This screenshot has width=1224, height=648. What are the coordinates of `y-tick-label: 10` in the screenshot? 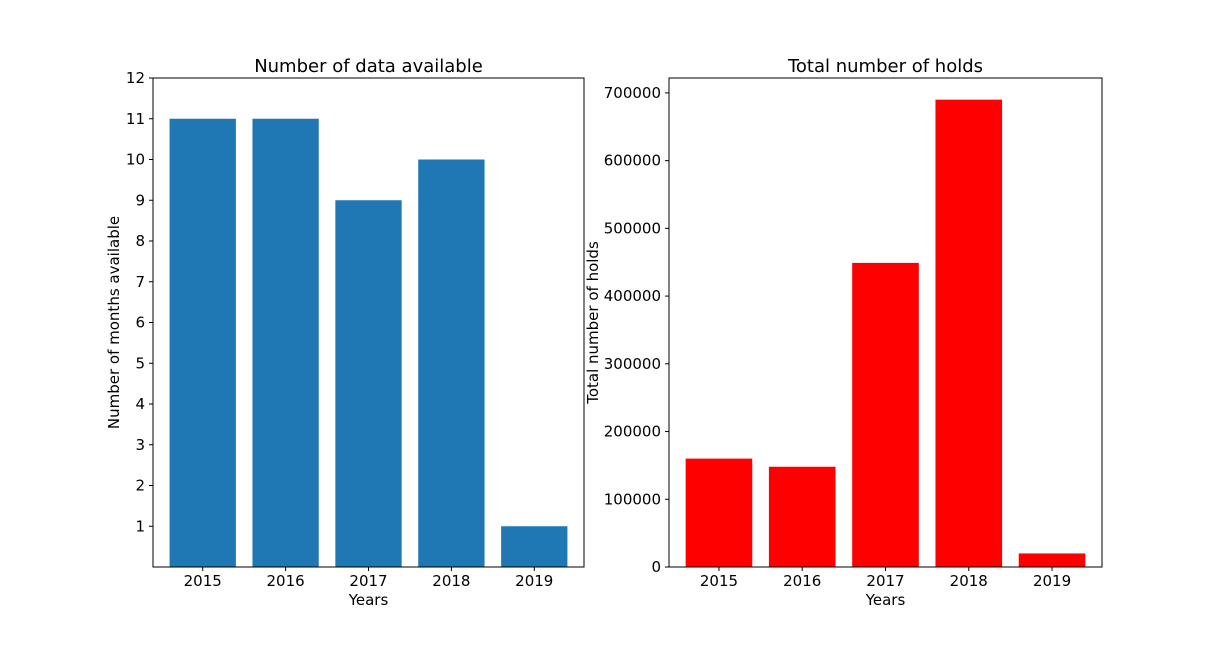 It's located at (135, 160).